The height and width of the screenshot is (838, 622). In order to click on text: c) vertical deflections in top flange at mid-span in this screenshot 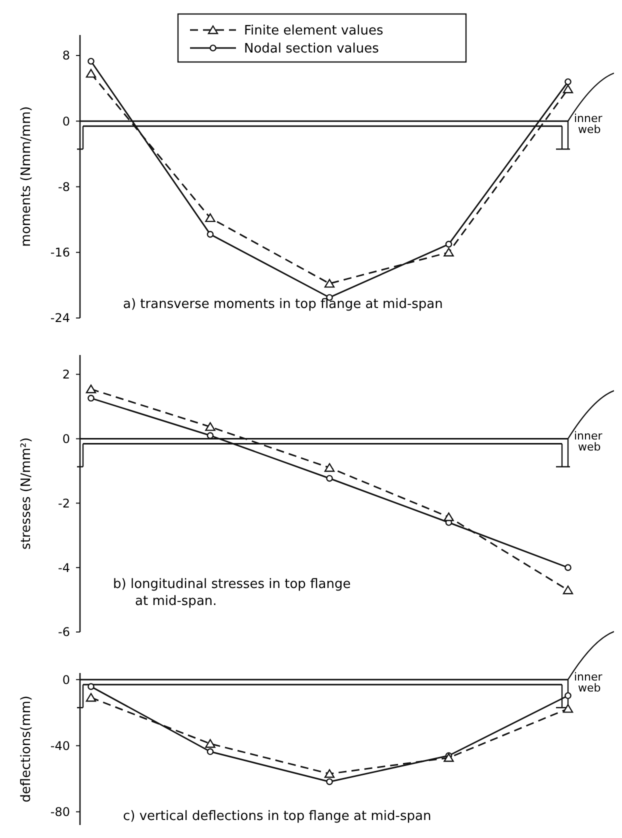, I will do `click(277, 816)`.